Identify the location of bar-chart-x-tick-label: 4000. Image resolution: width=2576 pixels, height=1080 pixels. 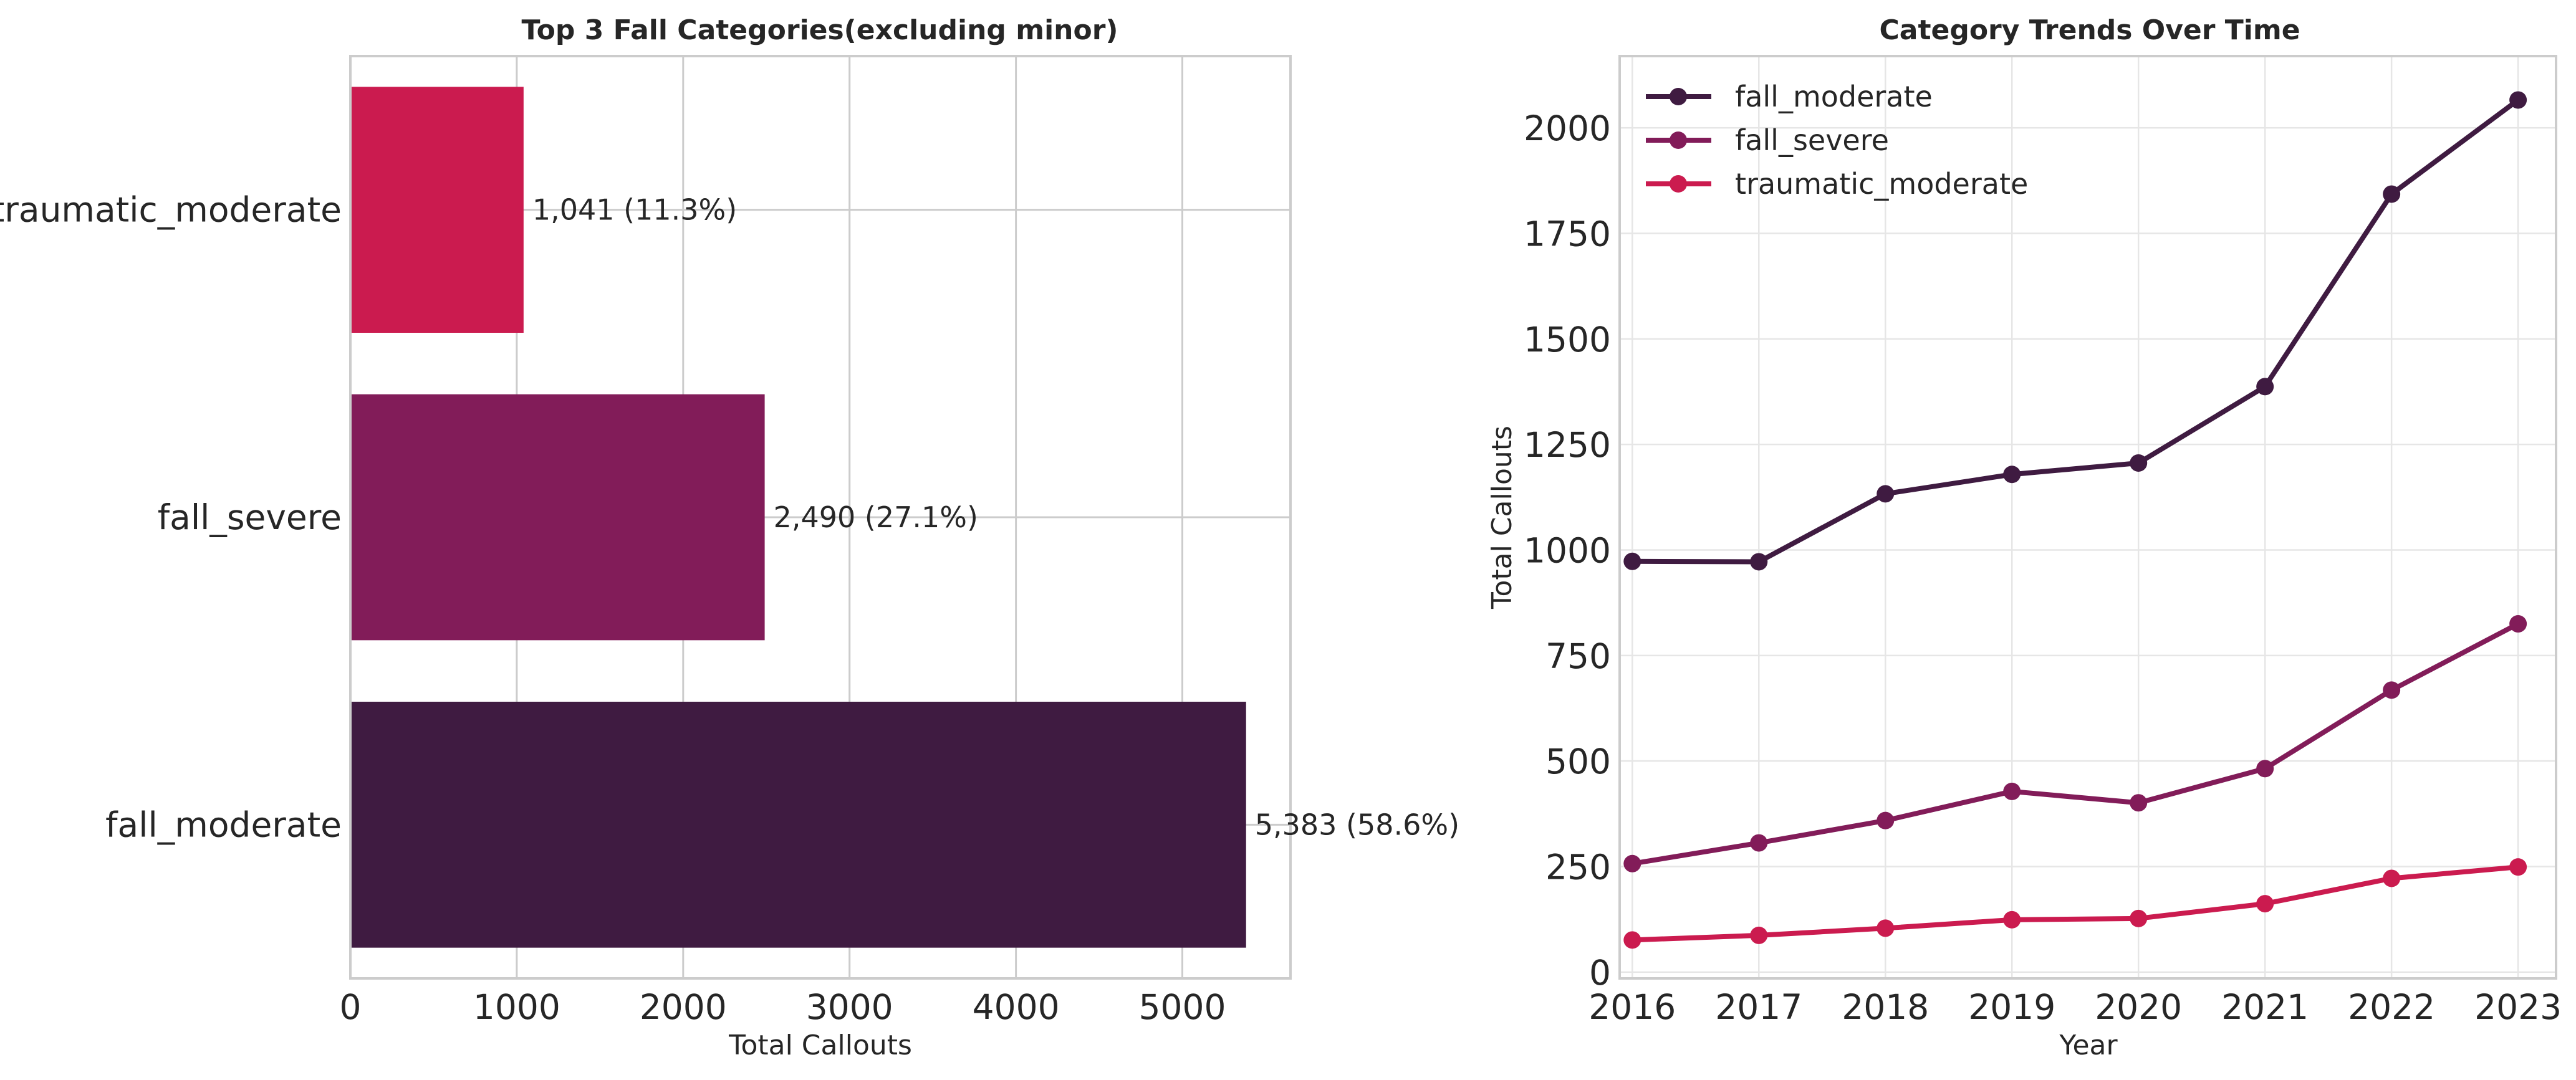
(1016, 1007).